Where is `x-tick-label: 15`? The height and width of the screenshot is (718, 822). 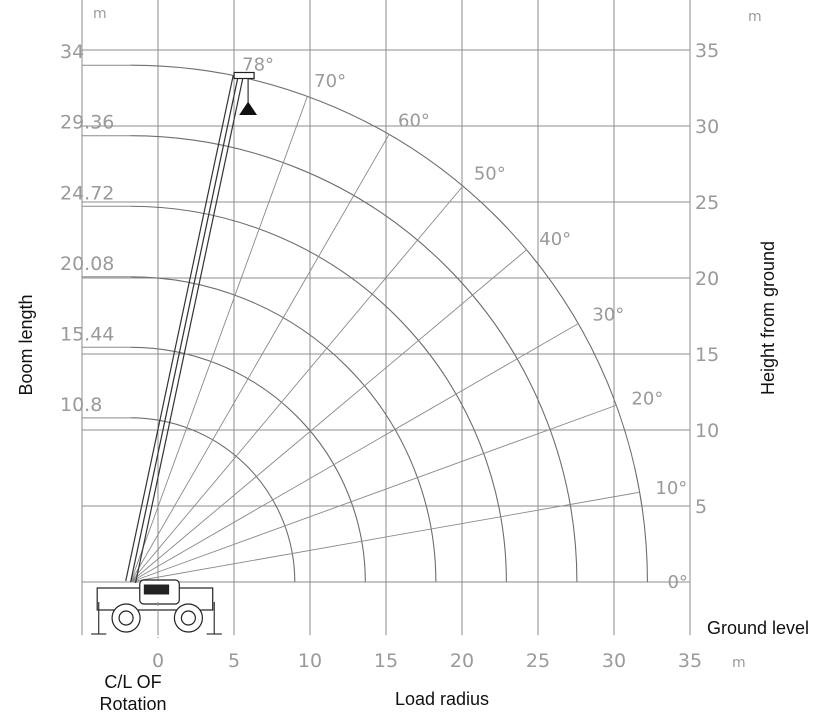 x-tick-label: 15 is located at coordinates (386, 661).